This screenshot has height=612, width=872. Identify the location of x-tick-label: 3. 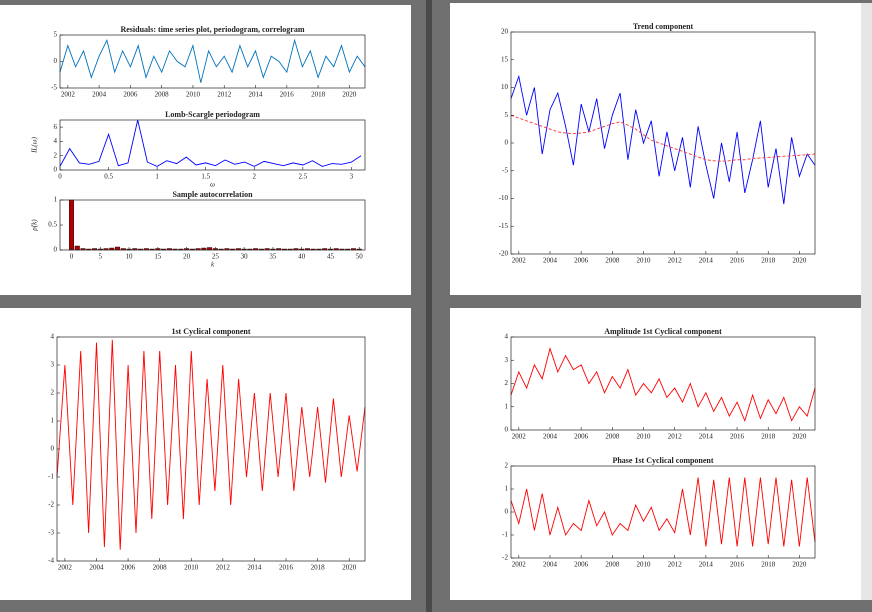
(352, 177).